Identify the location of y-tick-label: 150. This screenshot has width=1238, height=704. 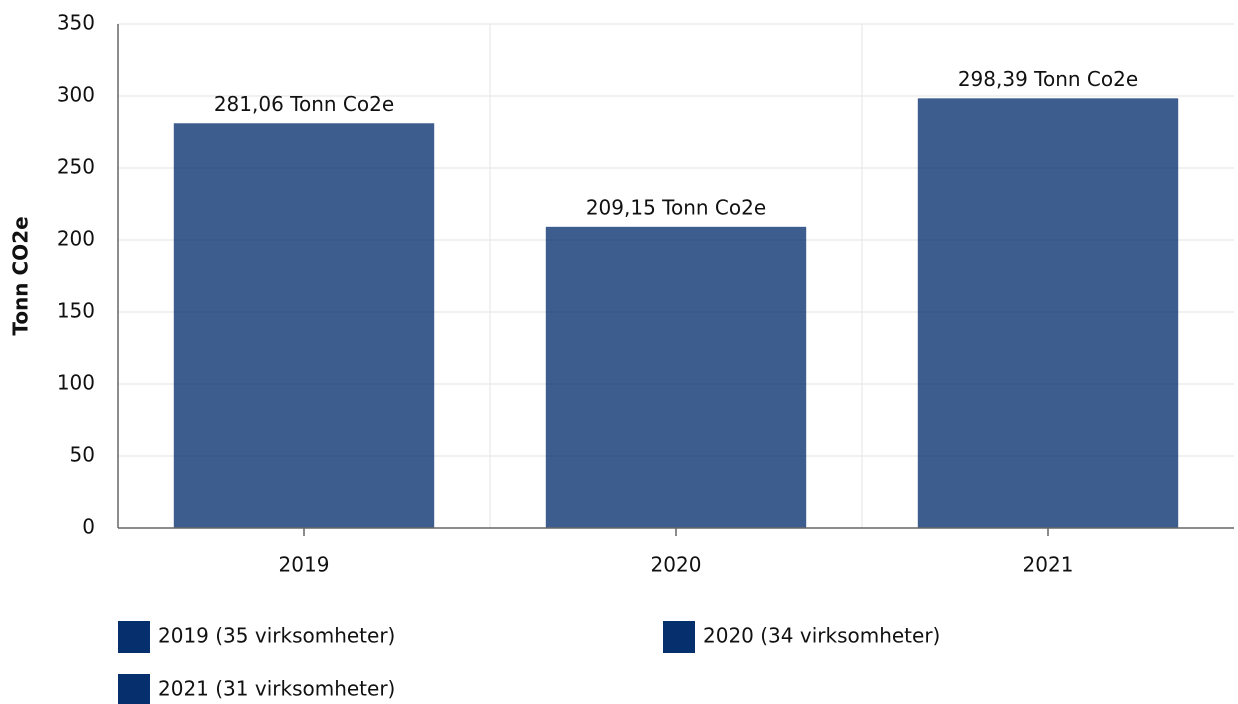
(76, 311).